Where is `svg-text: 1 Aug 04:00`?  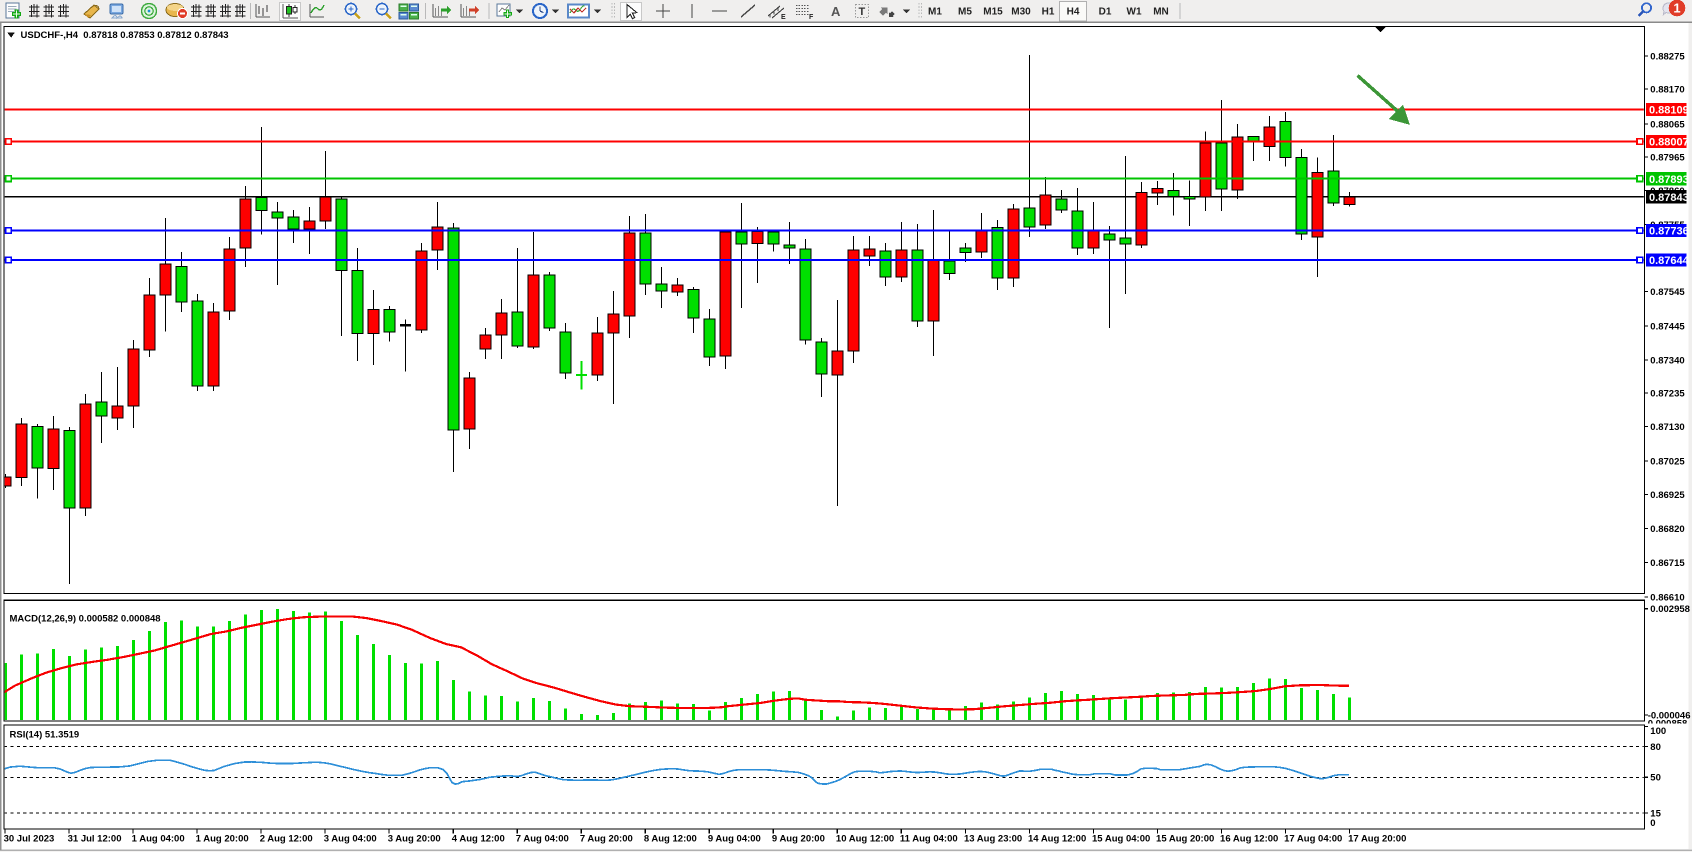
svg-text: 1 Aug 04:00 is located at coordinates (158, 839).